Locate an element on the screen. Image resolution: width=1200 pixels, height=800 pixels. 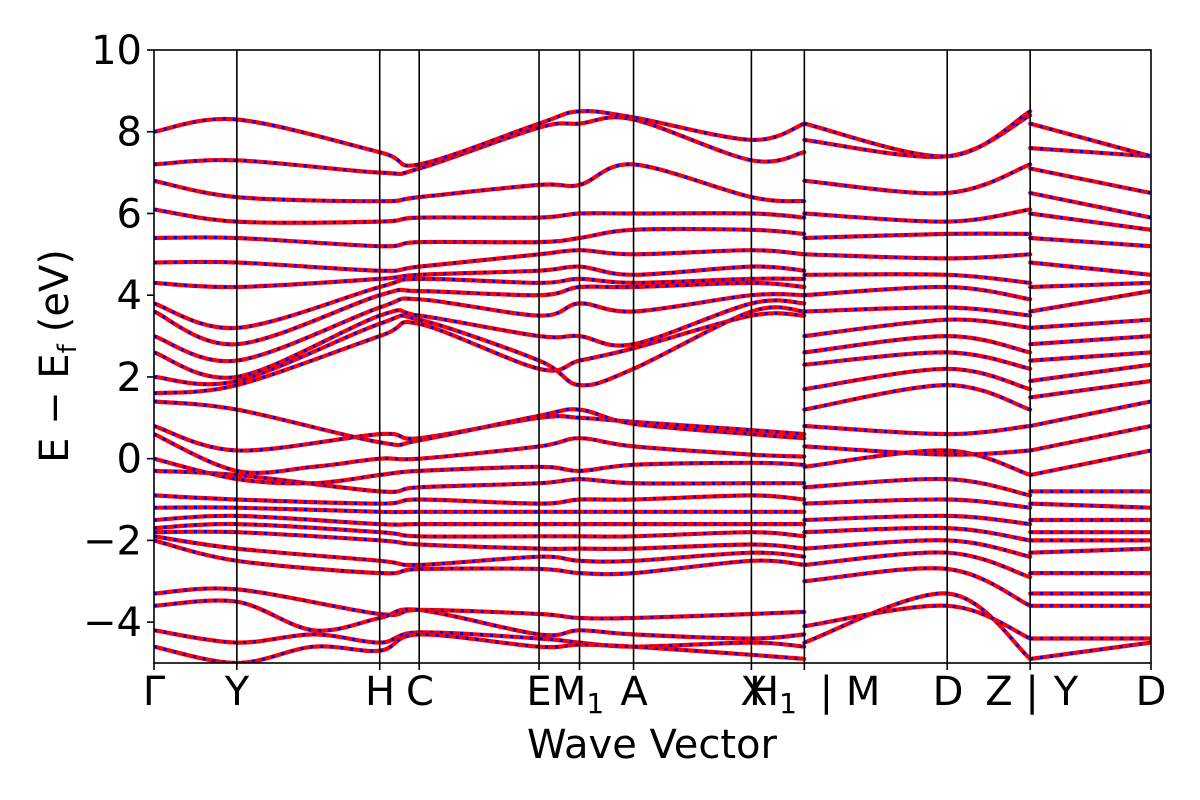
band-45-blue is located at coordinates (917, 327).